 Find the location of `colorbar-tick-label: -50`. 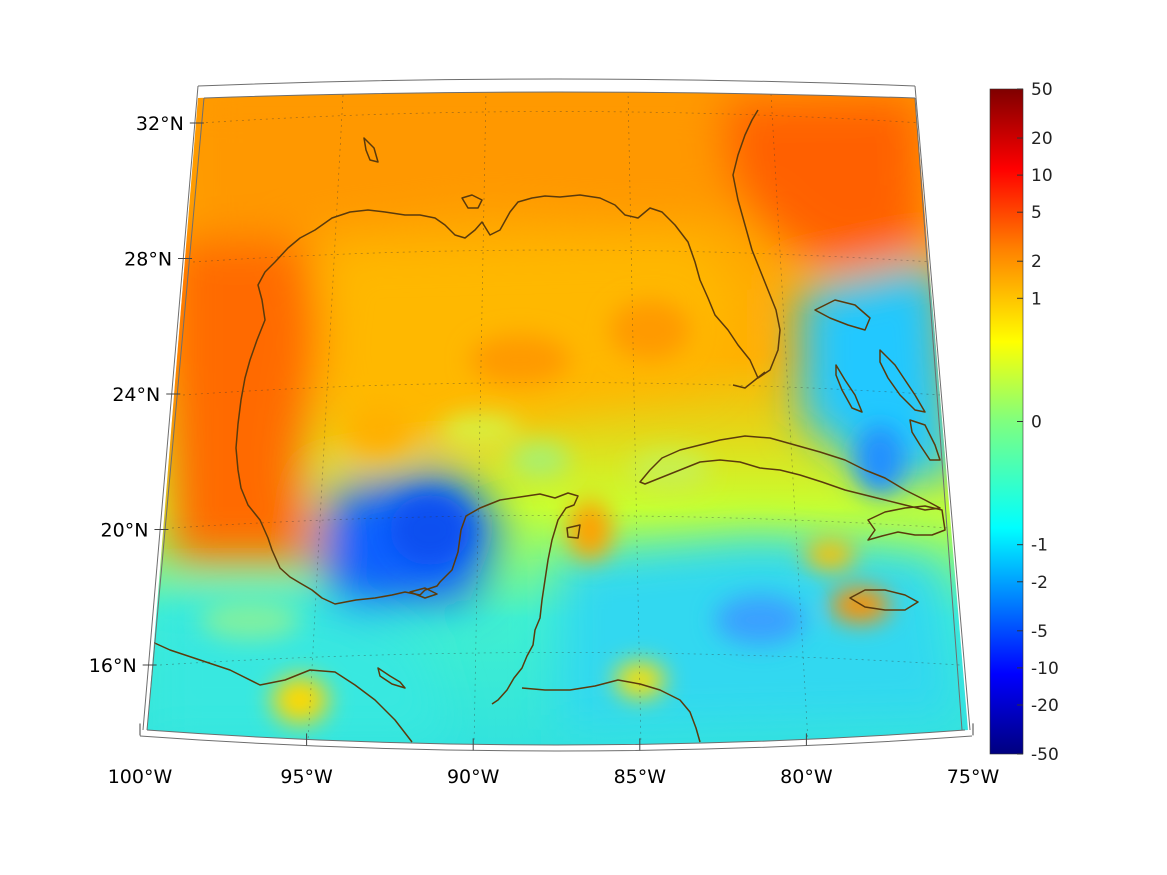

colorbar-tick-label: -50 is located at coordinates (1045, 755).